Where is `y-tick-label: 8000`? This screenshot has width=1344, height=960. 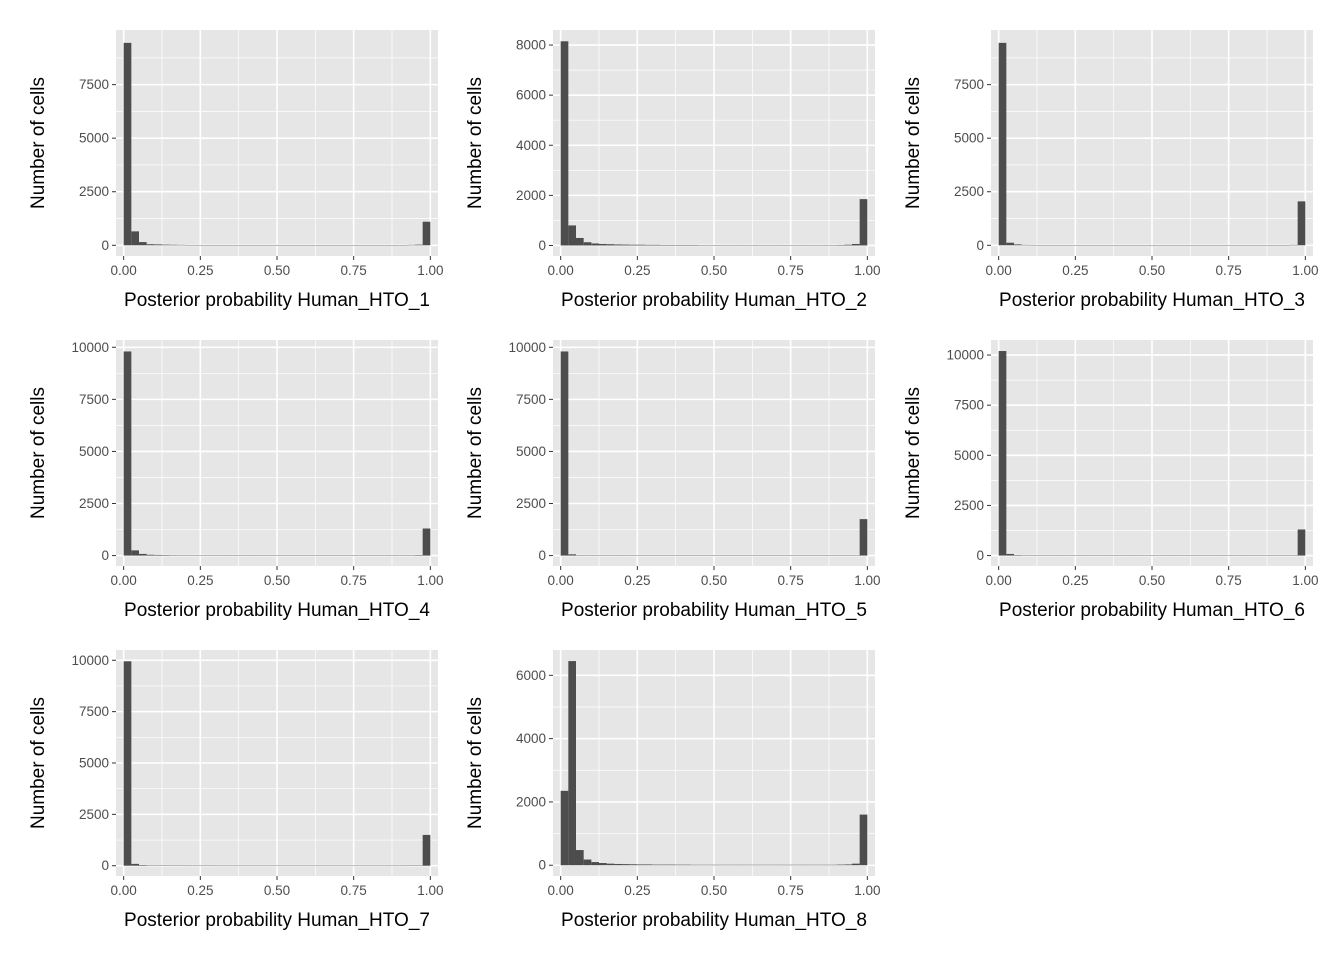 y-tick-label: 8000 is located at coordinates (531, 45).